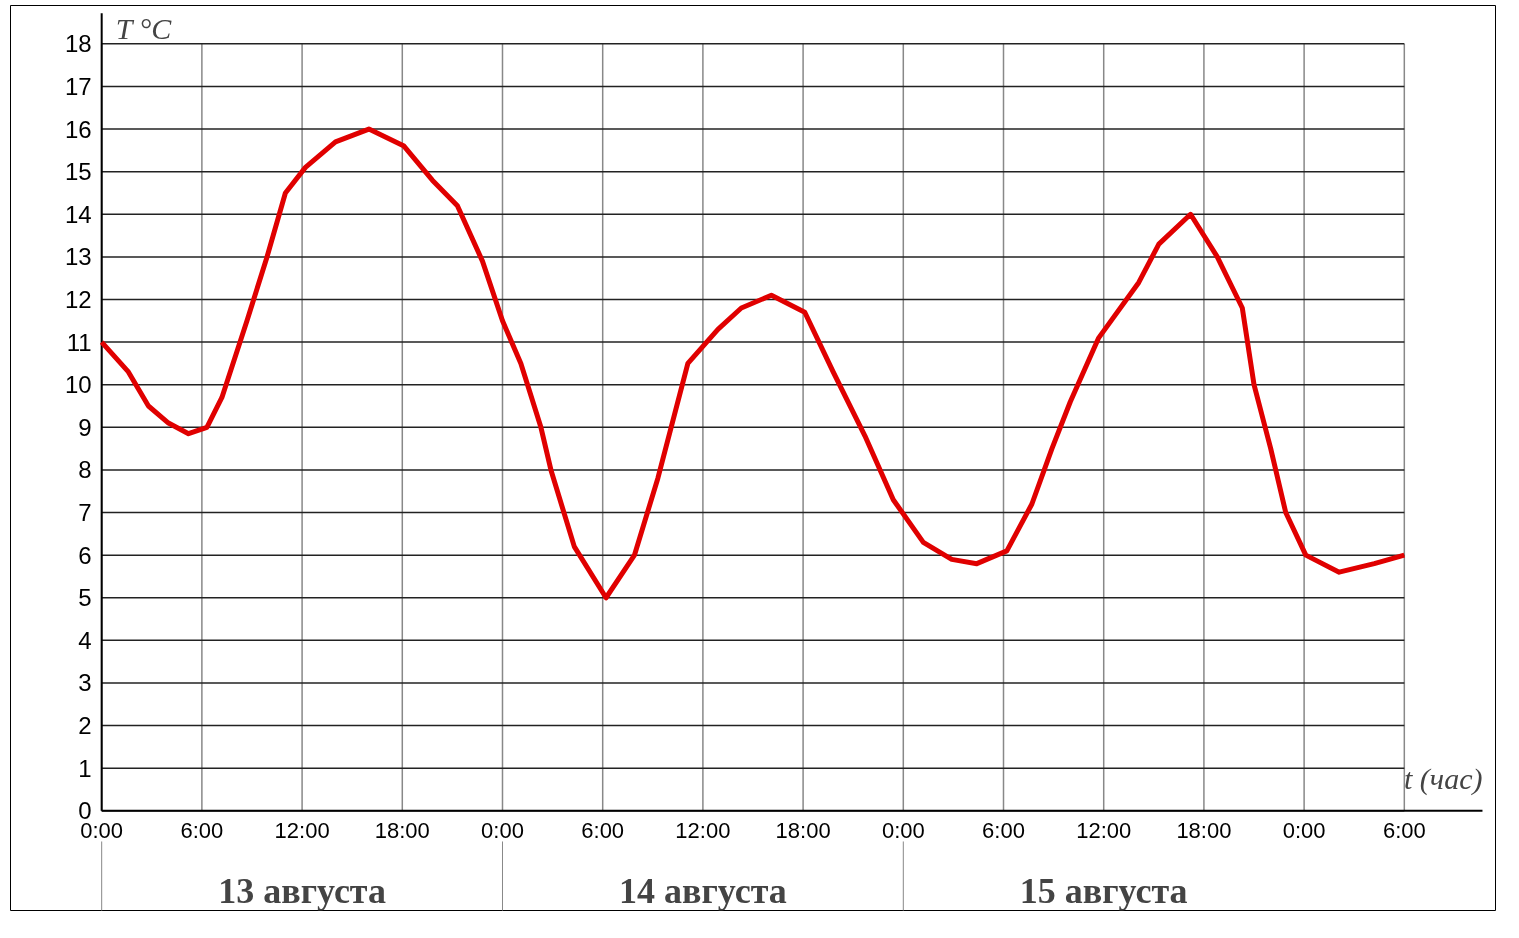  I want to click on y-tick-label: 15, so click(78, 172).